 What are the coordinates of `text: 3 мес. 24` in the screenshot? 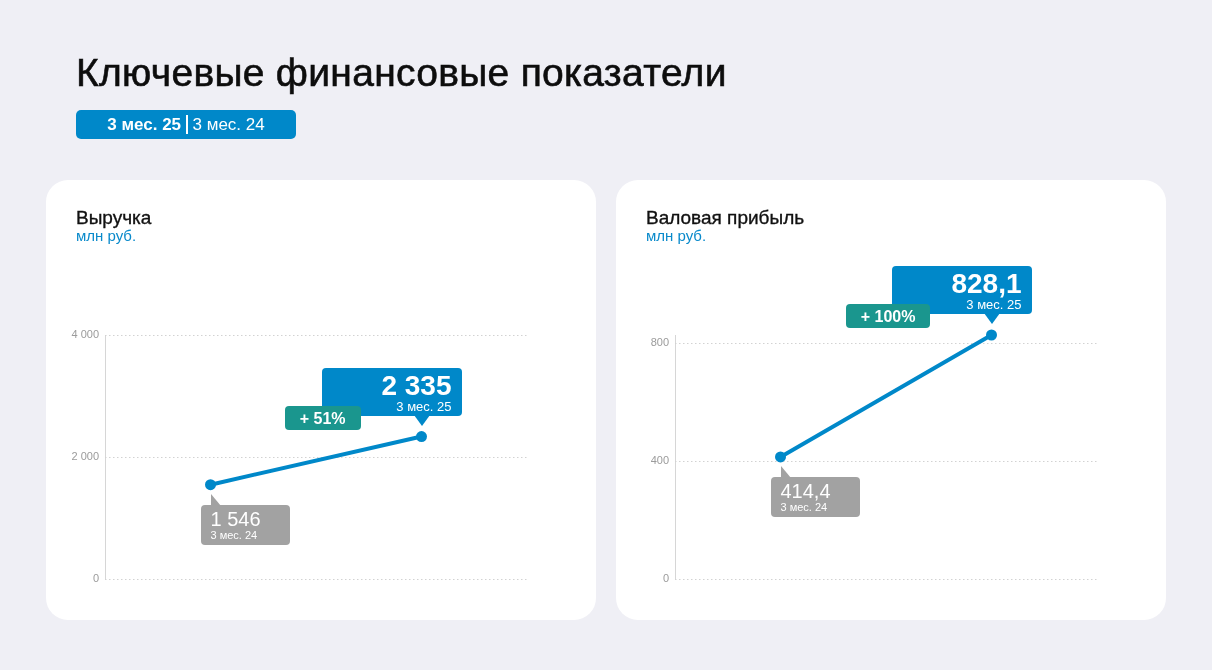 It's located at (228, 124).